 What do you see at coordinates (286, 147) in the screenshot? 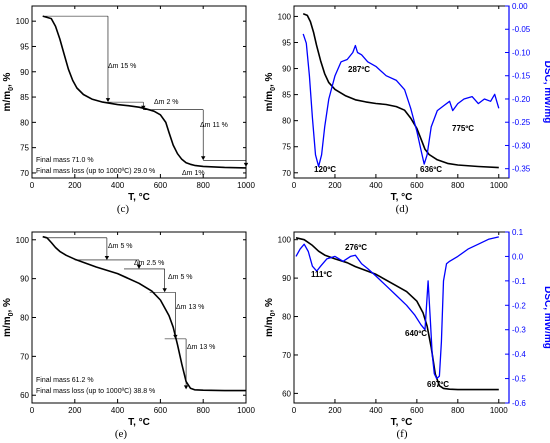
I see `y-tick-label-d: 75` at bounding box center [286, 147].